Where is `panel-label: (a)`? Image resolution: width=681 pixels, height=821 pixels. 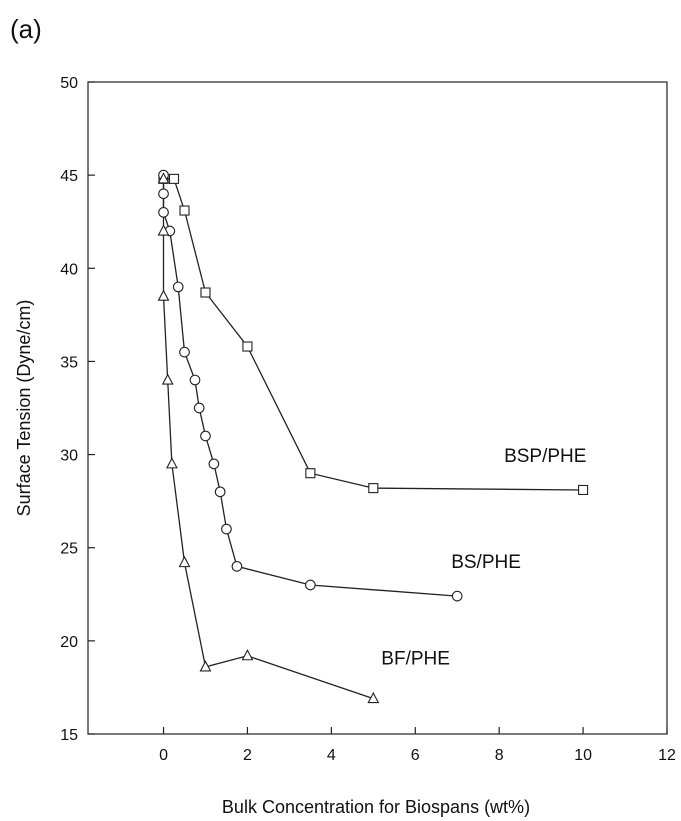 panel-label: (a) is located at coordinates (26, 29).